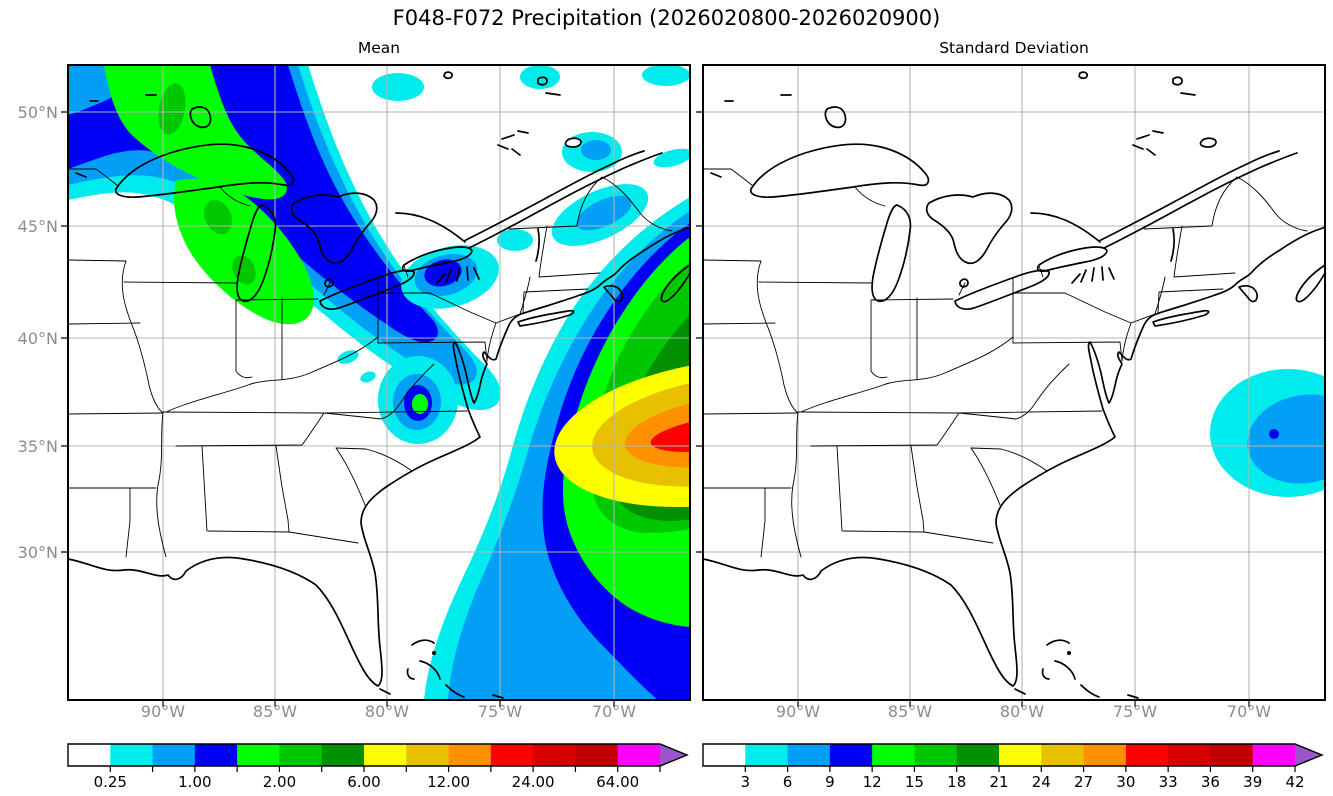  Describe the element at coordinates (872, 782) in the screenshot. I see `colorbar-tick-label: 12` at that location.